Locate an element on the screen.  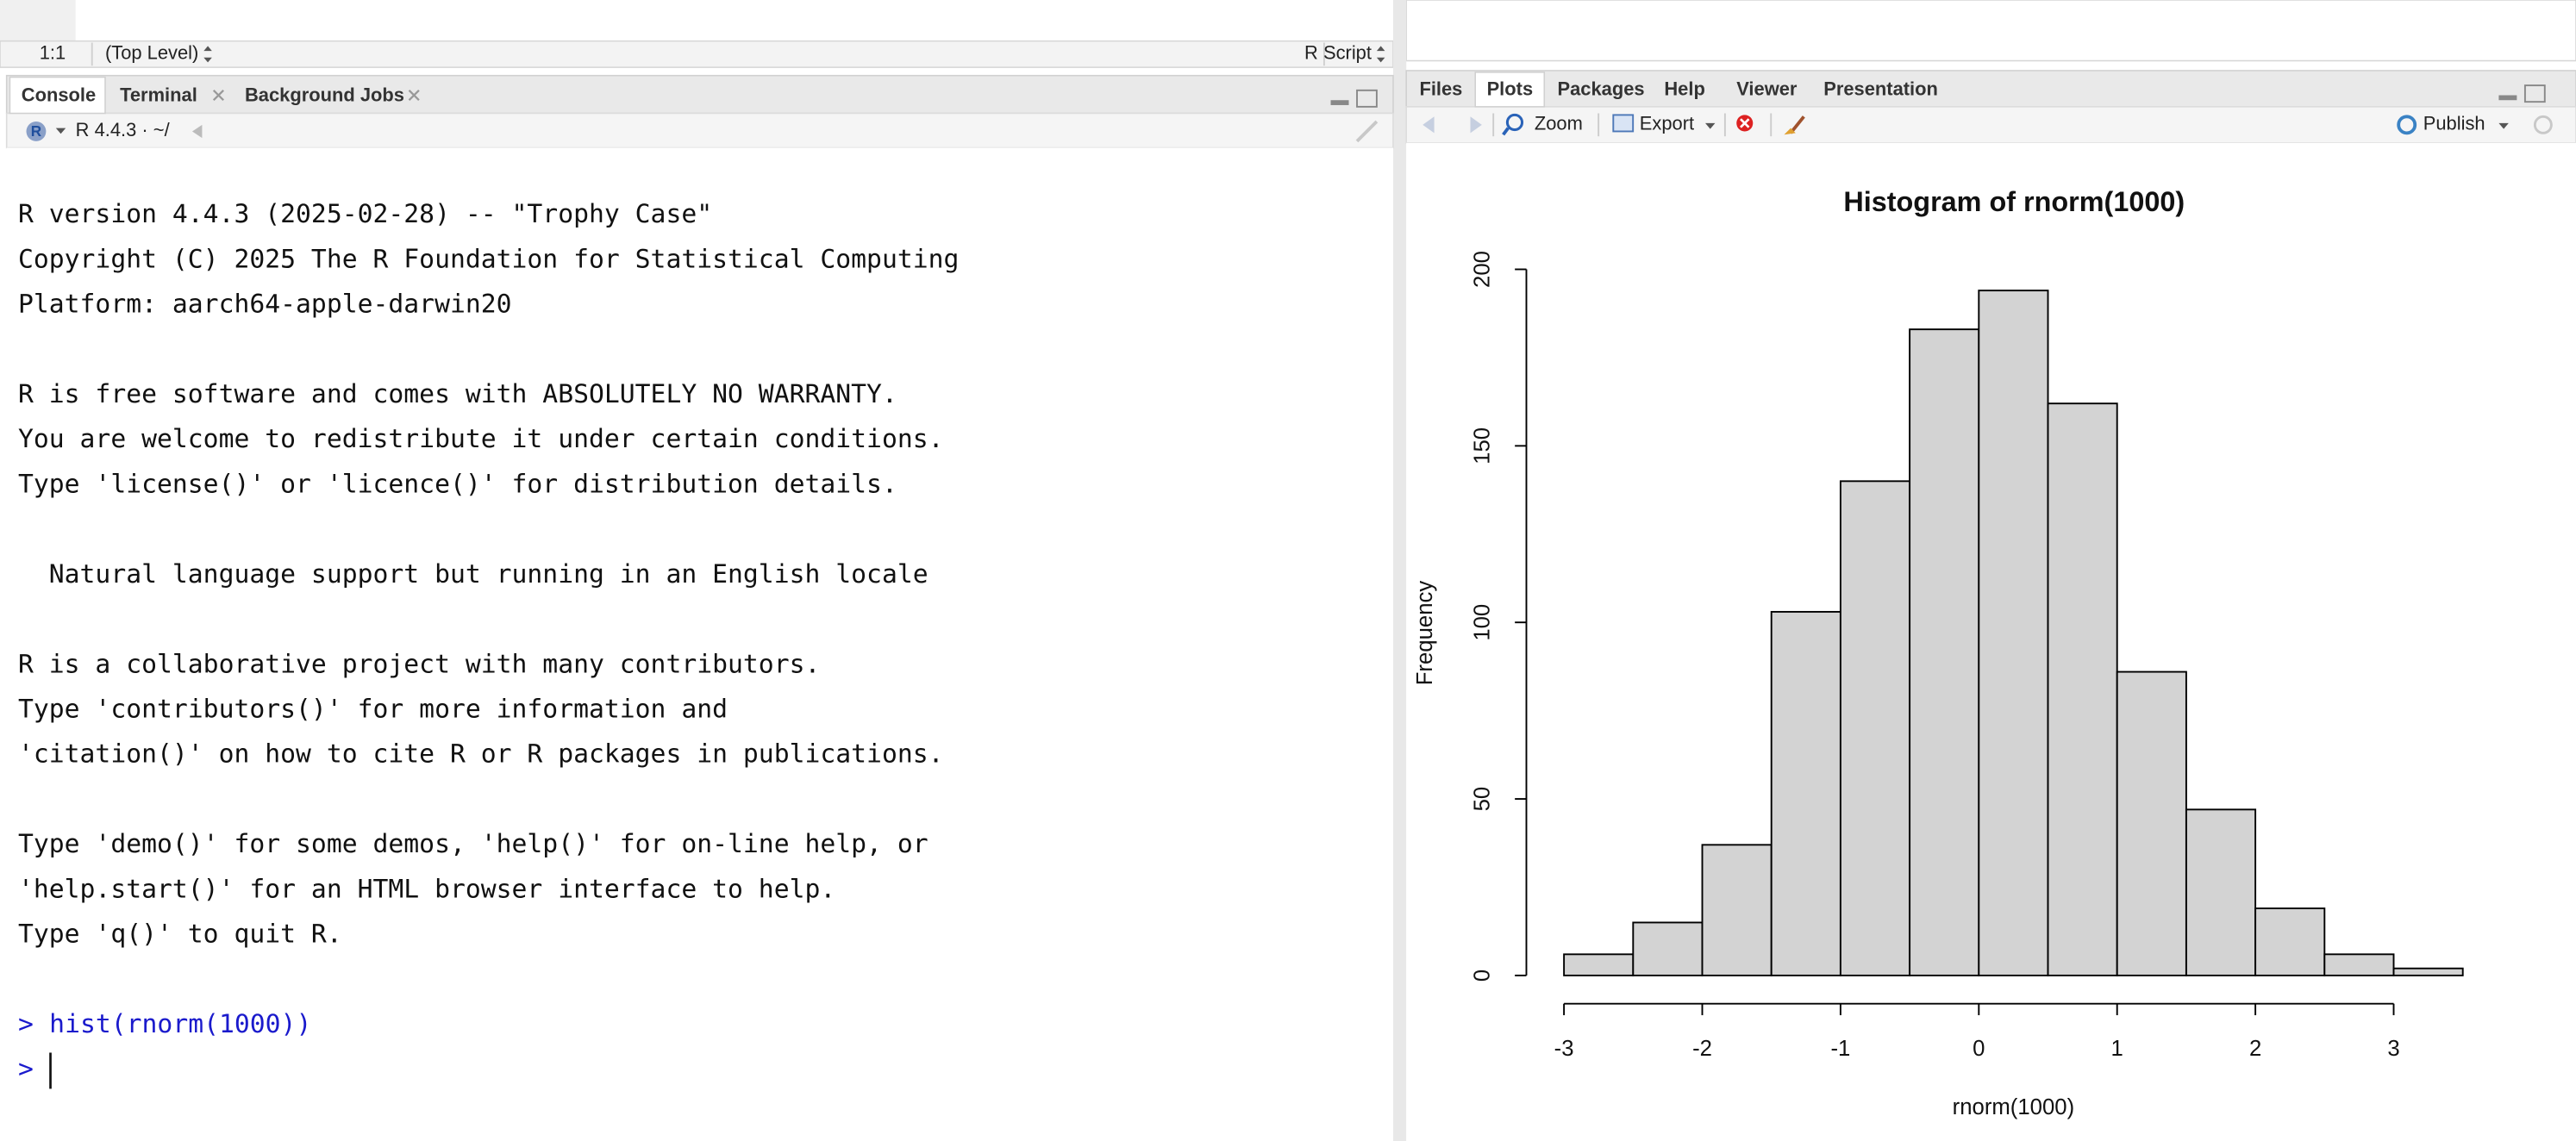
scope-arrows is located at coordinates (207, 54).